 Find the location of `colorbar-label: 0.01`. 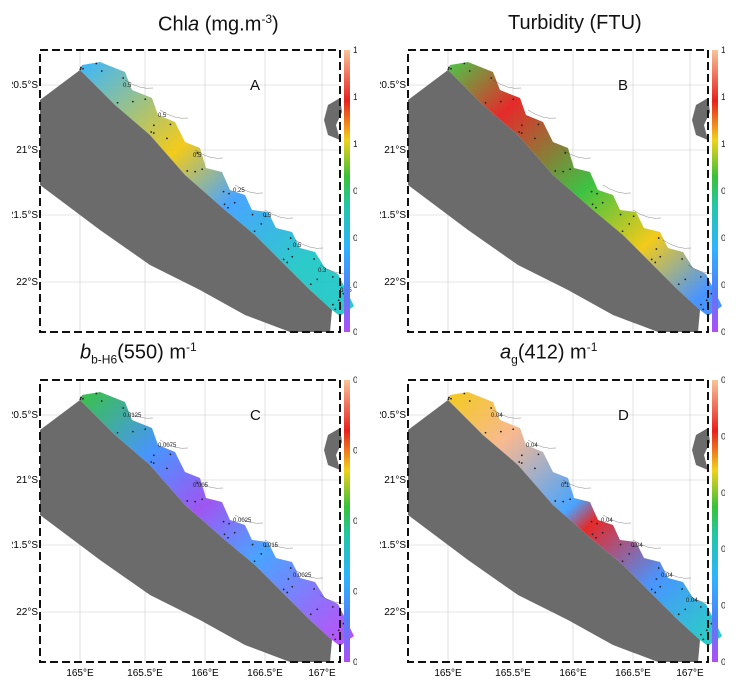

colorbar-label: 0.01 is located at coordinates (355, 521).